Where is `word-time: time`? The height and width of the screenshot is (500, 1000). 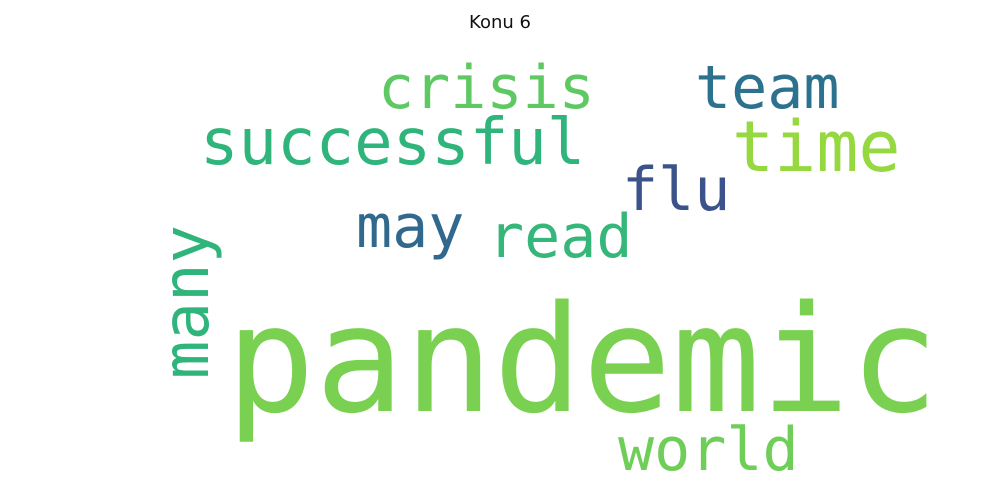 word-time: time is located at coordinates (816, 147).